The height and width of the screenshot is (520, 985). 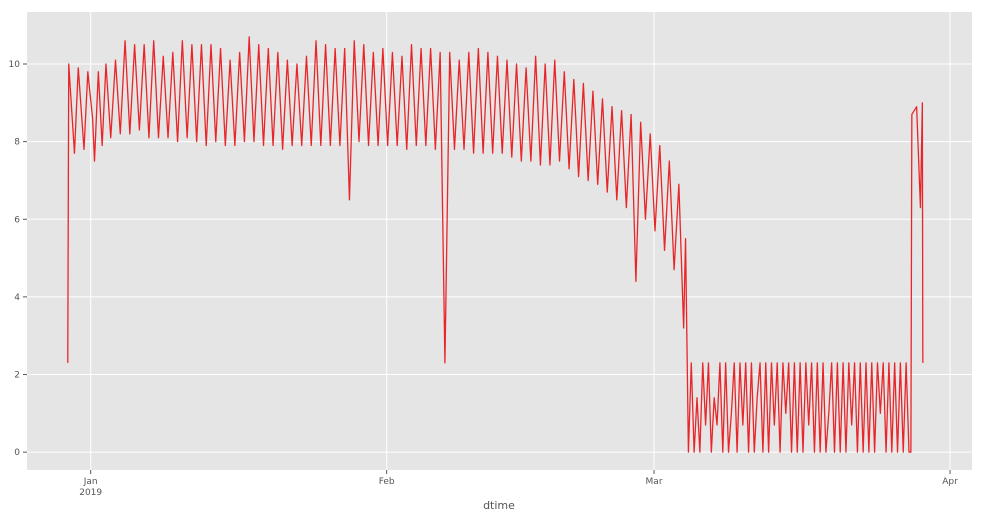 What do you see at coordinates (90, 487) in the screenshot?
I see `x-tick-label: Jan 2019` at bounding box center [90, 487].